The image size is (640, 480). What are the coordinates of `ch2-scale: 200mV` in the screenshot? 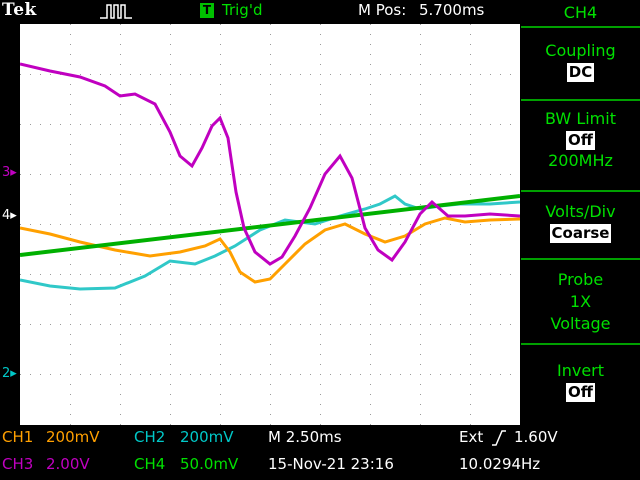 It's located at (207, 437).